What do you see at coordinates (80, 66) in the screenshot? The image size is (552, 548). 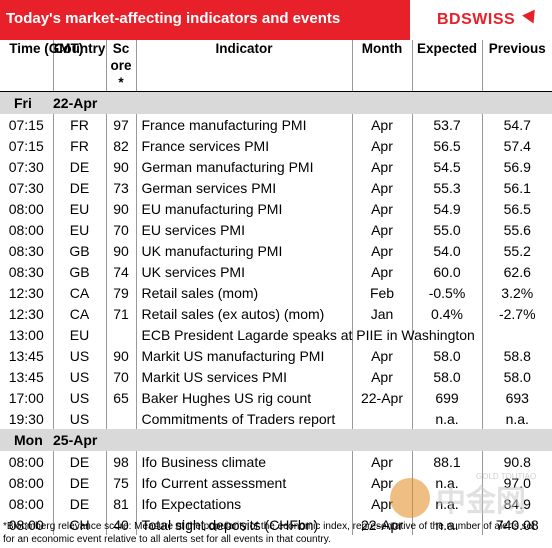 I see `col-header-country: Country` at bounding box center [80, 66].